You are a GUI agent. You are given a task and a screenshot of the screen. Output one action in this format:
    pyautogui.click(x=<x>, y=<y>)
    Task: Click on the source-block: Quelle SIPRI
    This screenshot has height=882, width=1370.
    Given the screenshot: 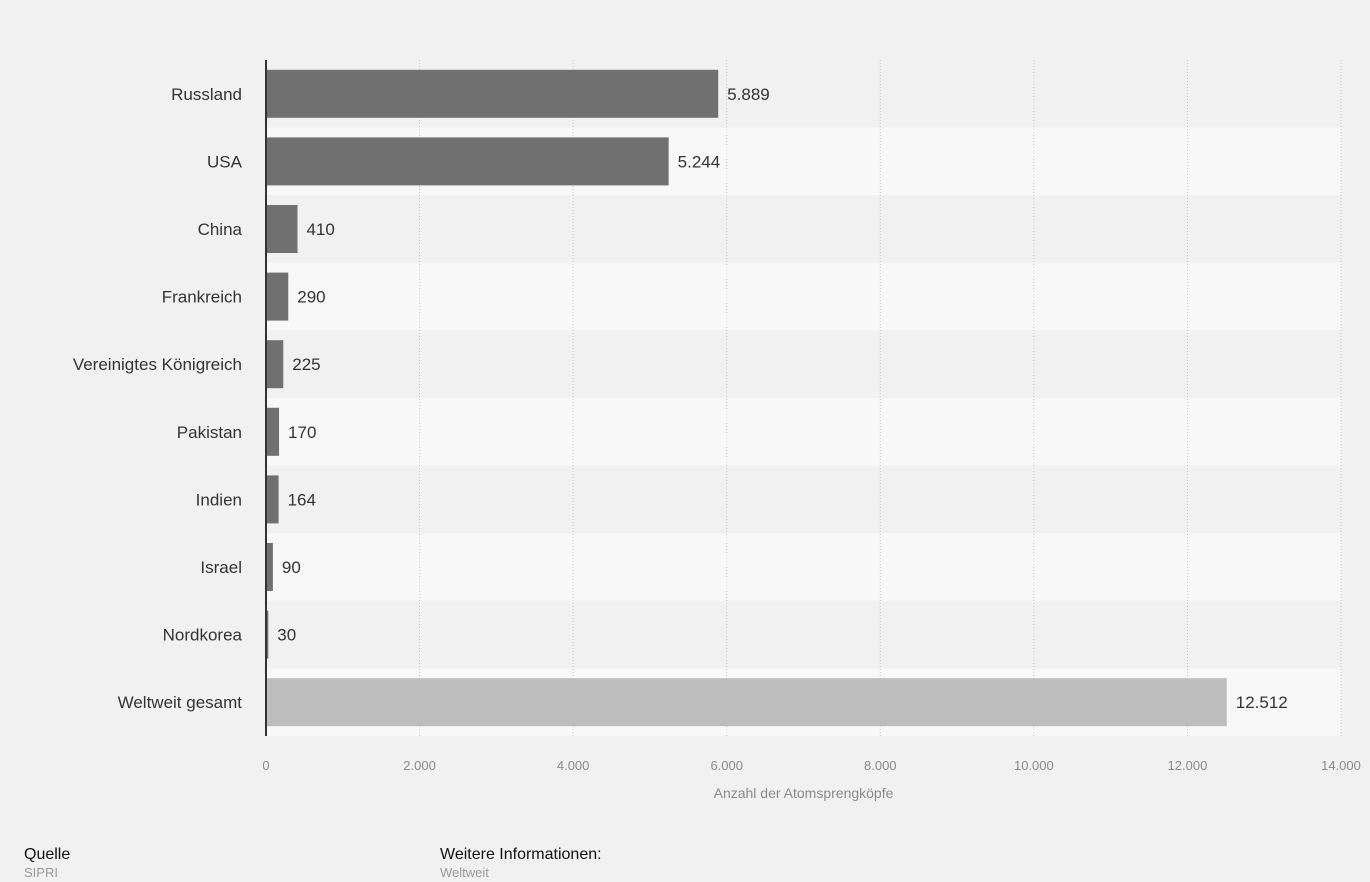 What is the action you would take?
    pyautogui.click(x=47, y=864)
    